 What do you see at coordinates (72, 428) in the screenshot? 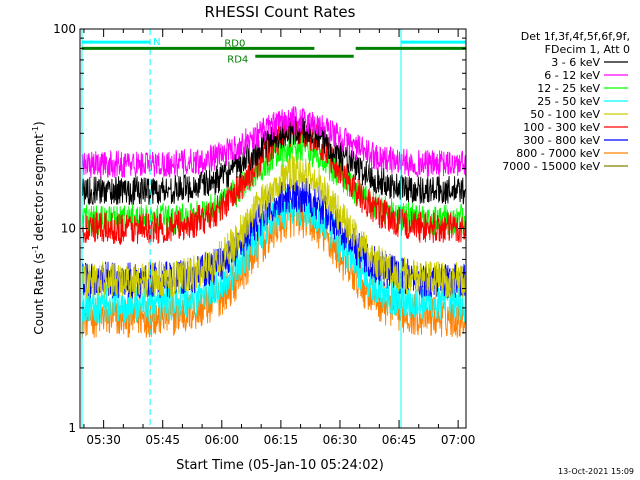
I see `y-tick-label: 1` at bounding box center [72, 428].